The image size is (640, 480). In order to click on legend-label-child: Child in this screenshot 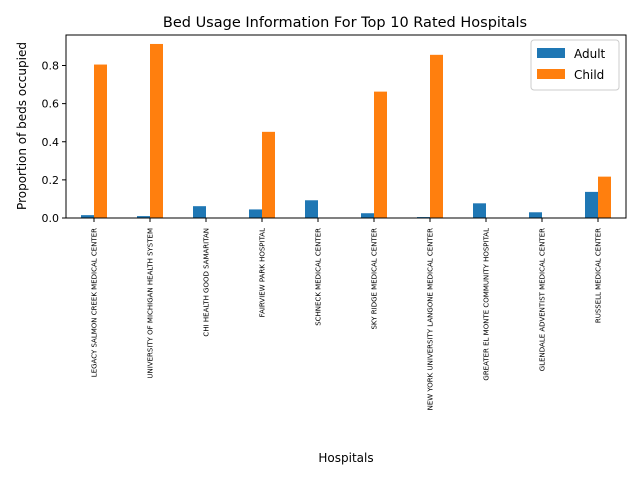, I will do `click(589, 75)`.